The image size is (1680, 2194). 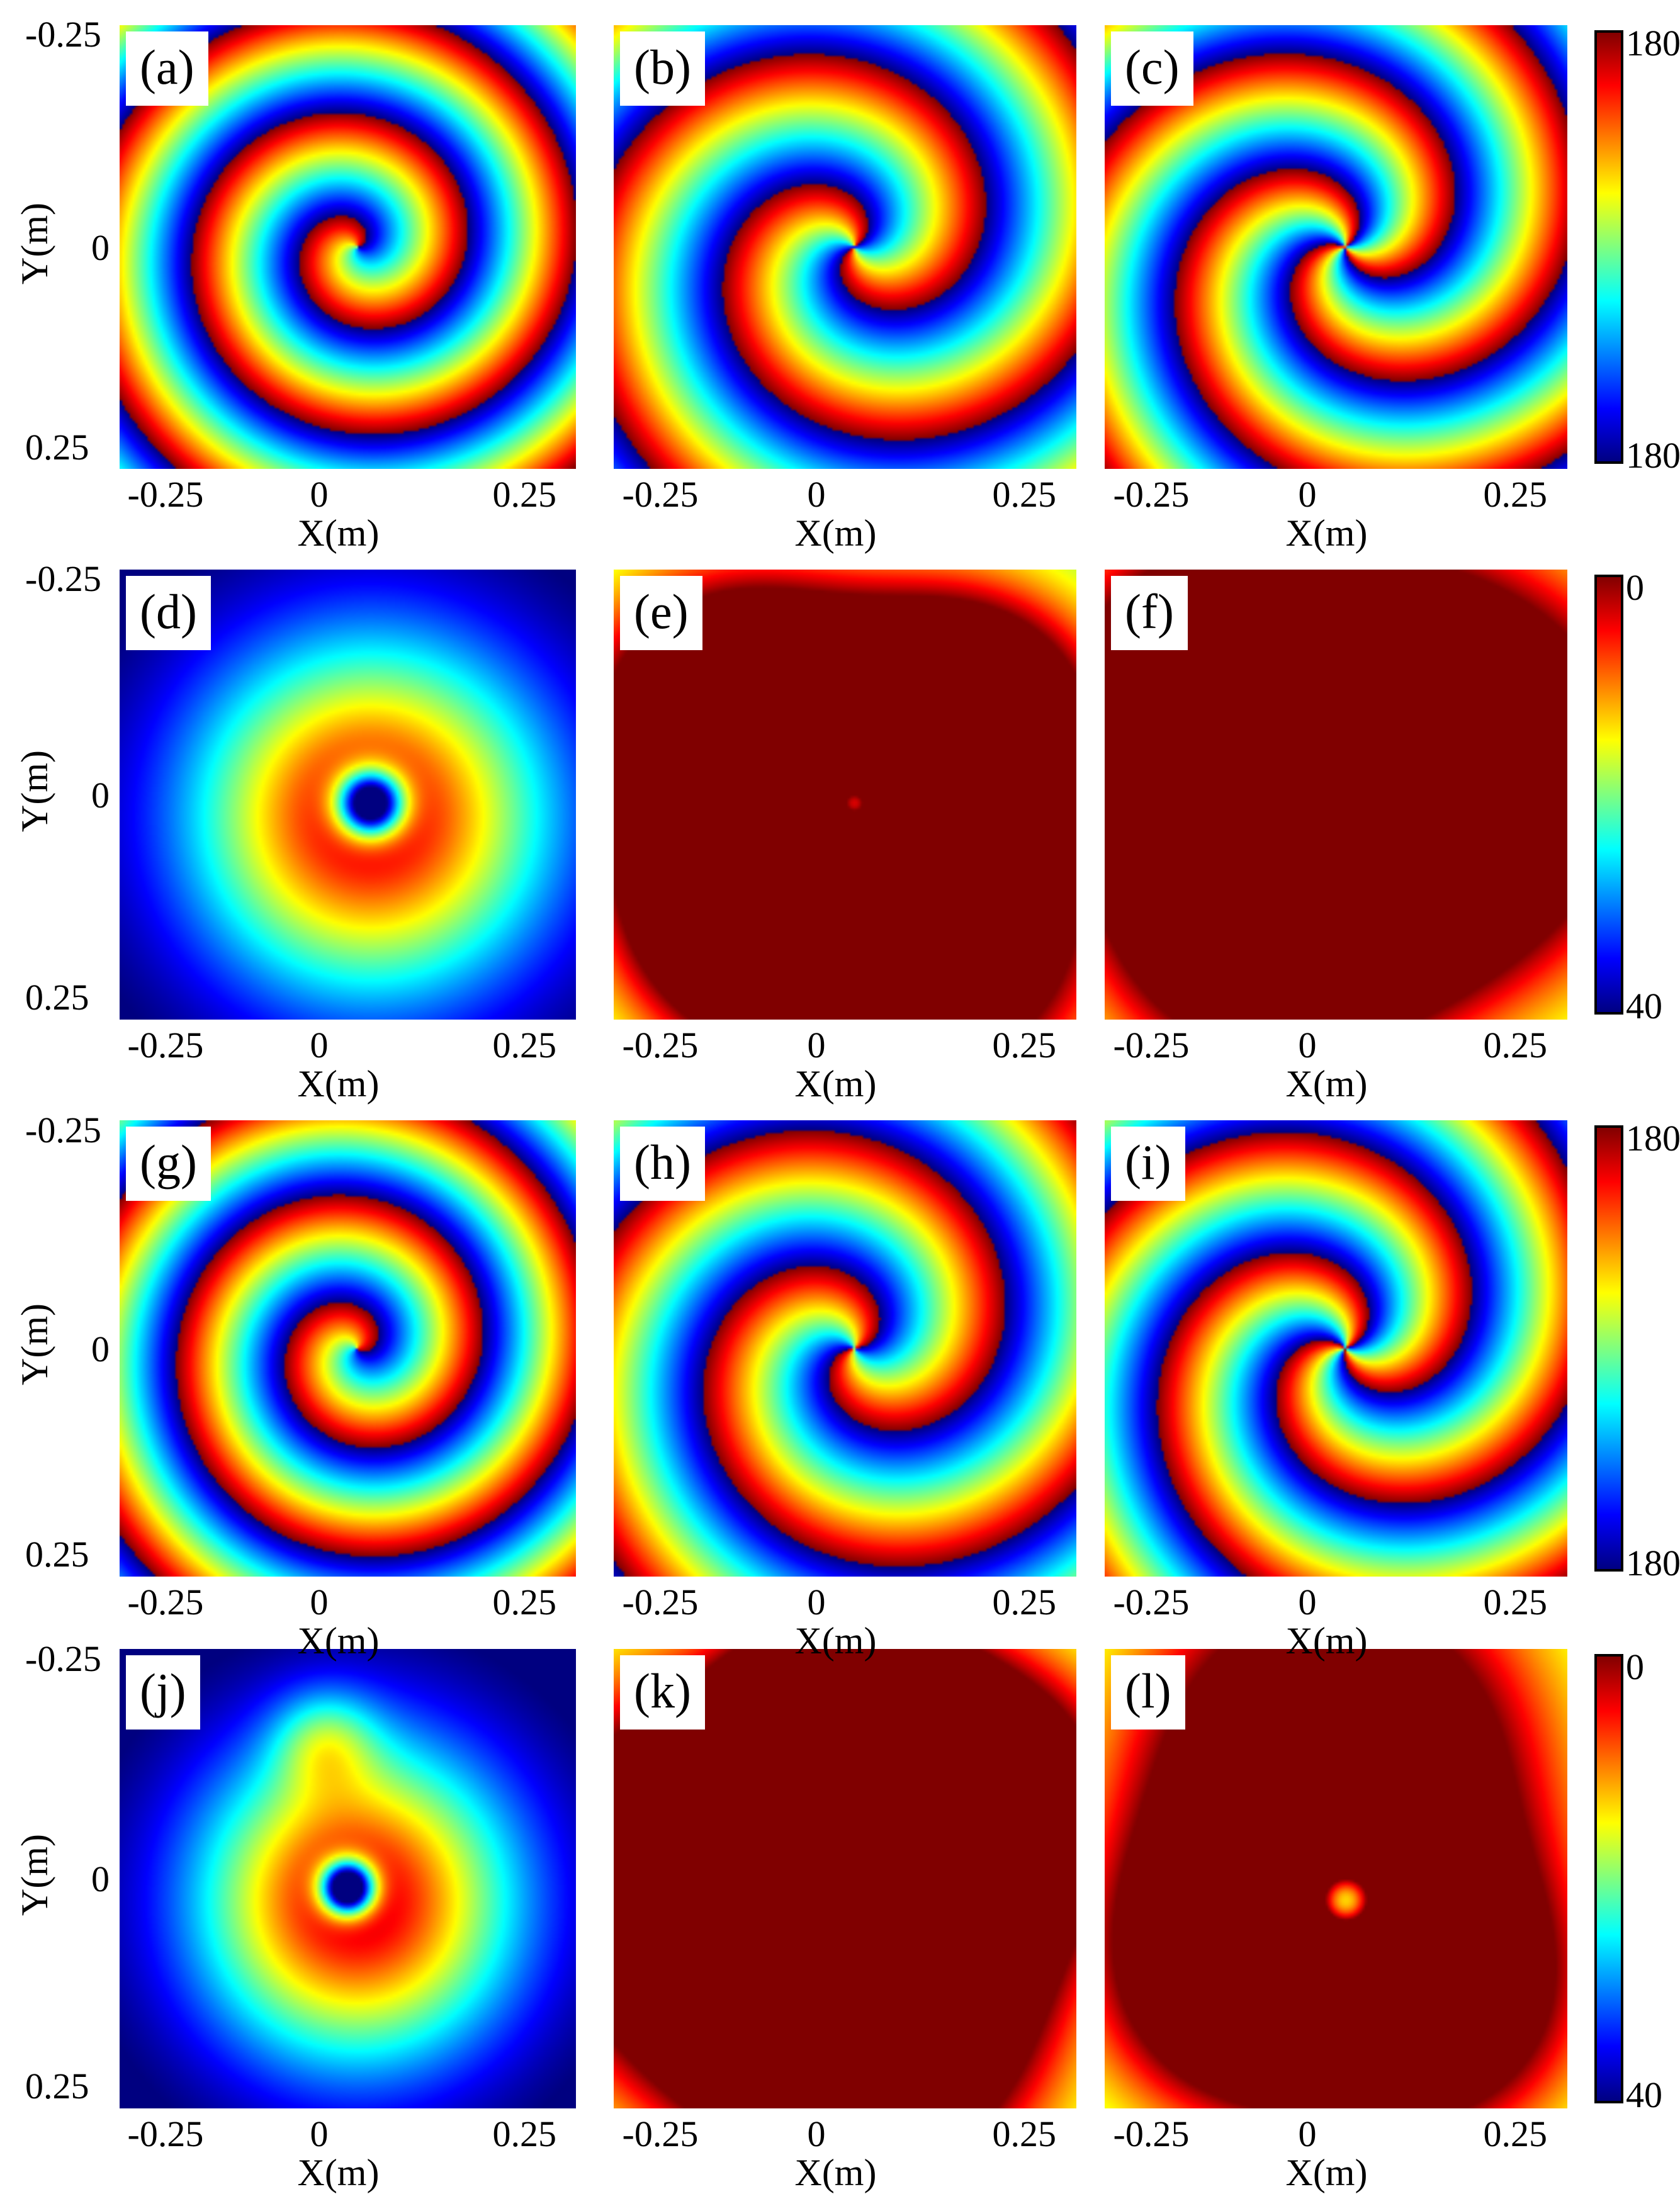 I want to click on panel-label: (c), so click(x=1152, y=68).